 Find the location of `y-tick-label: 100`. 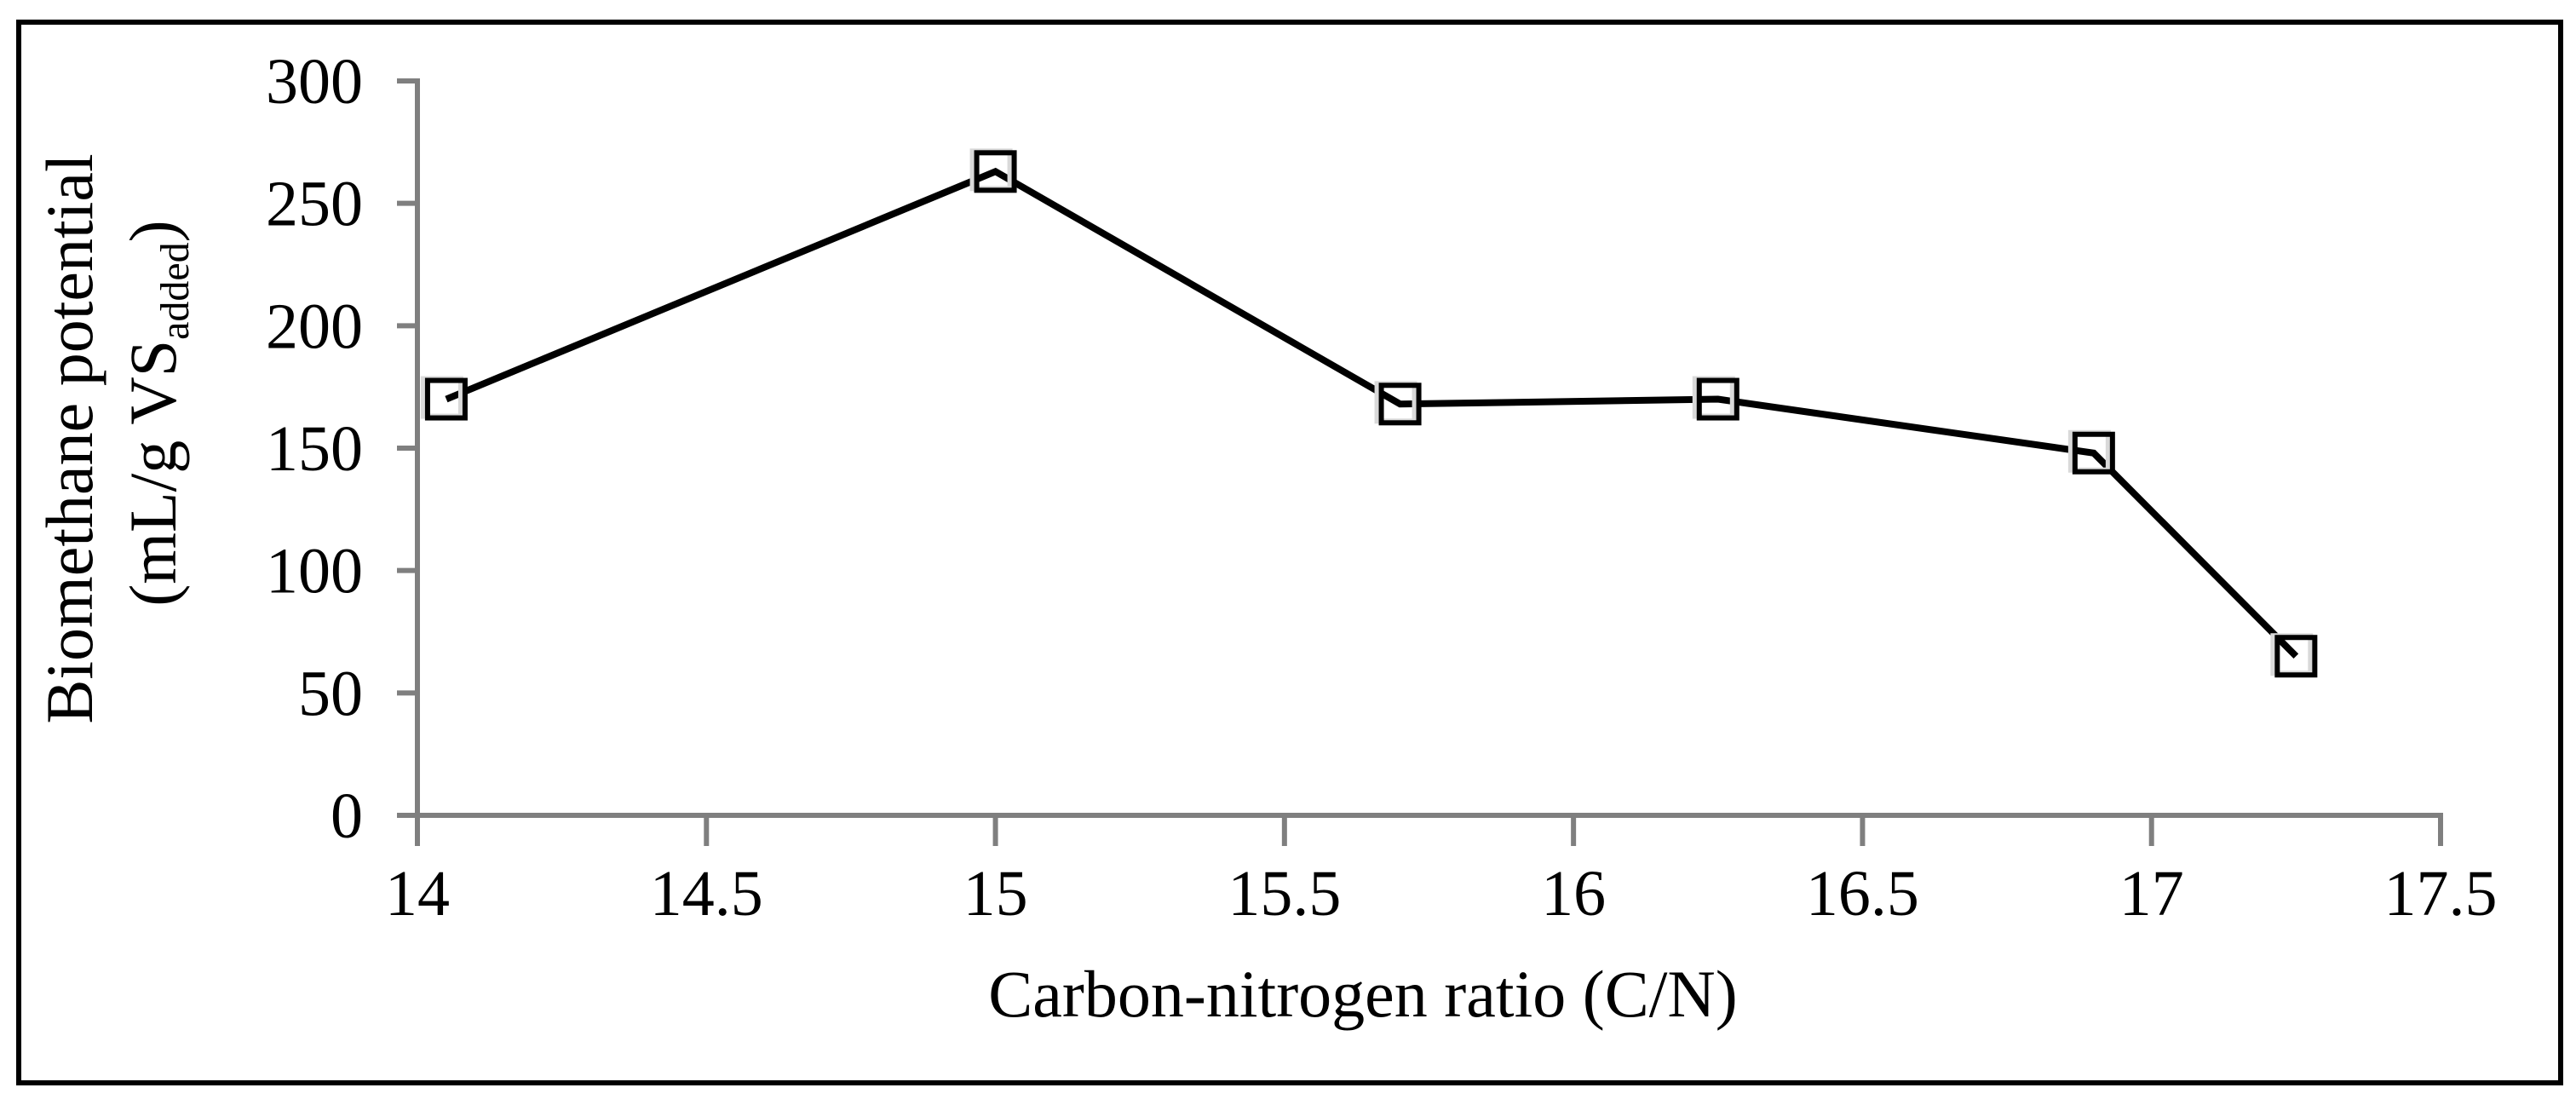

y-tick-label: 100 is located at coordinates (314, 571).